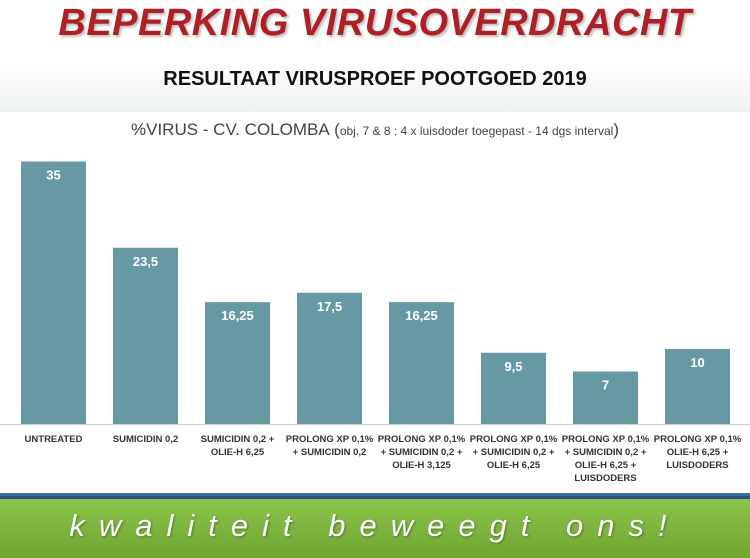 Image resolution: width=750 pixels, height=558 pixels. I want to click on main-title: BEPERKING VIRUSOVERDRACHT, so click(375, 23).